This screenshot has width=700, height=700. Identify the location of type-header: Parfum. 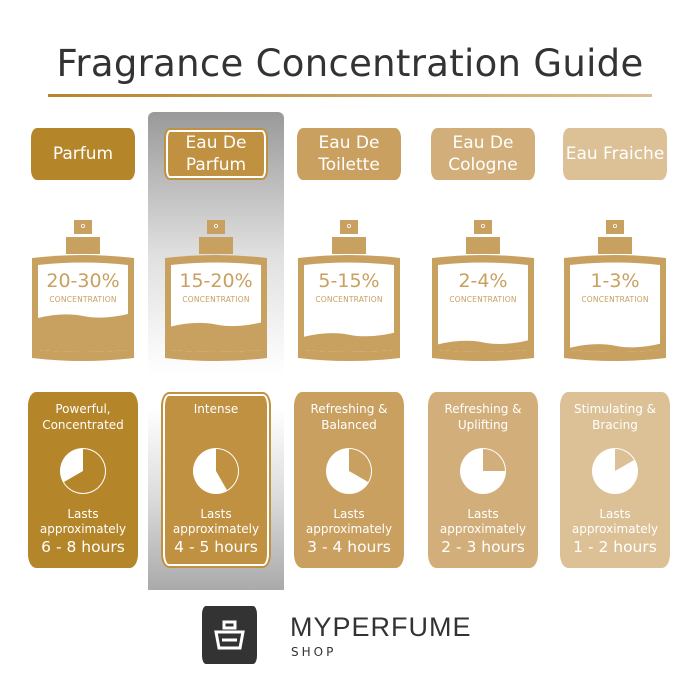
(83, 154).